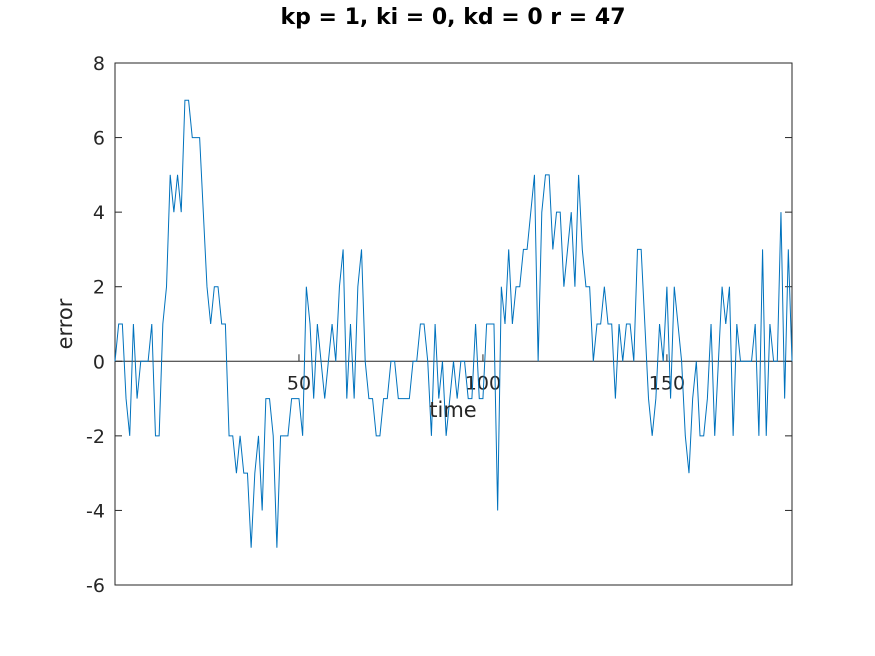 This screenshot has width=875, height=656. I want to click on x-axis-label: time, so click(452, 410).